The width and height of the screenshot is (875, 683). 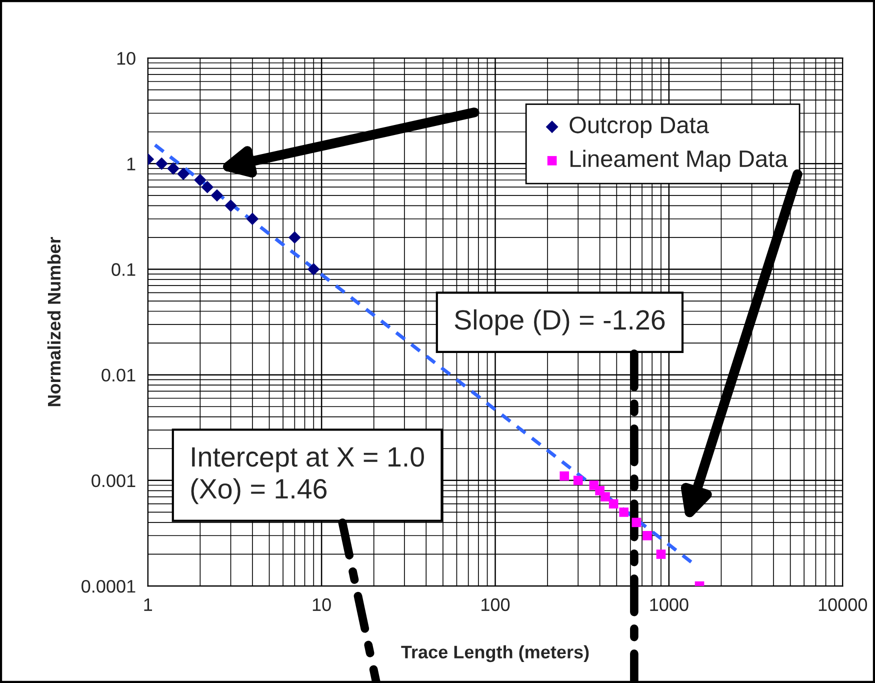 What do you see at coordinates (679, 161) in the screenshot?
I see `legend-label: Lineament Map Data` at bounding box center [679, 161].